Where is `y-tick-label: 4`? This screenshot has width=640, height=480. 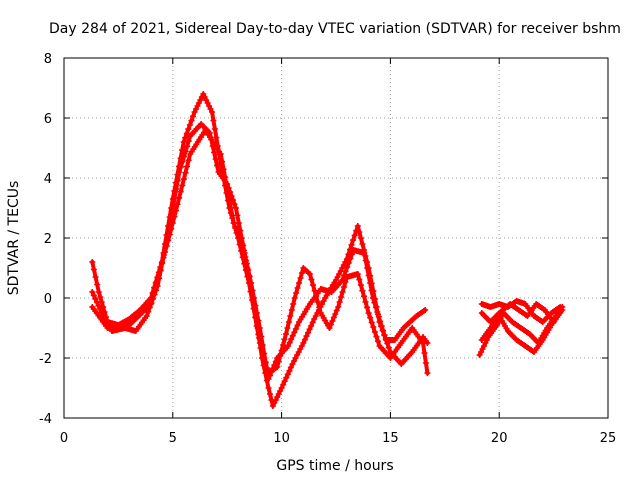 y-tick-label: 4 is located at coordinates (48, 179).